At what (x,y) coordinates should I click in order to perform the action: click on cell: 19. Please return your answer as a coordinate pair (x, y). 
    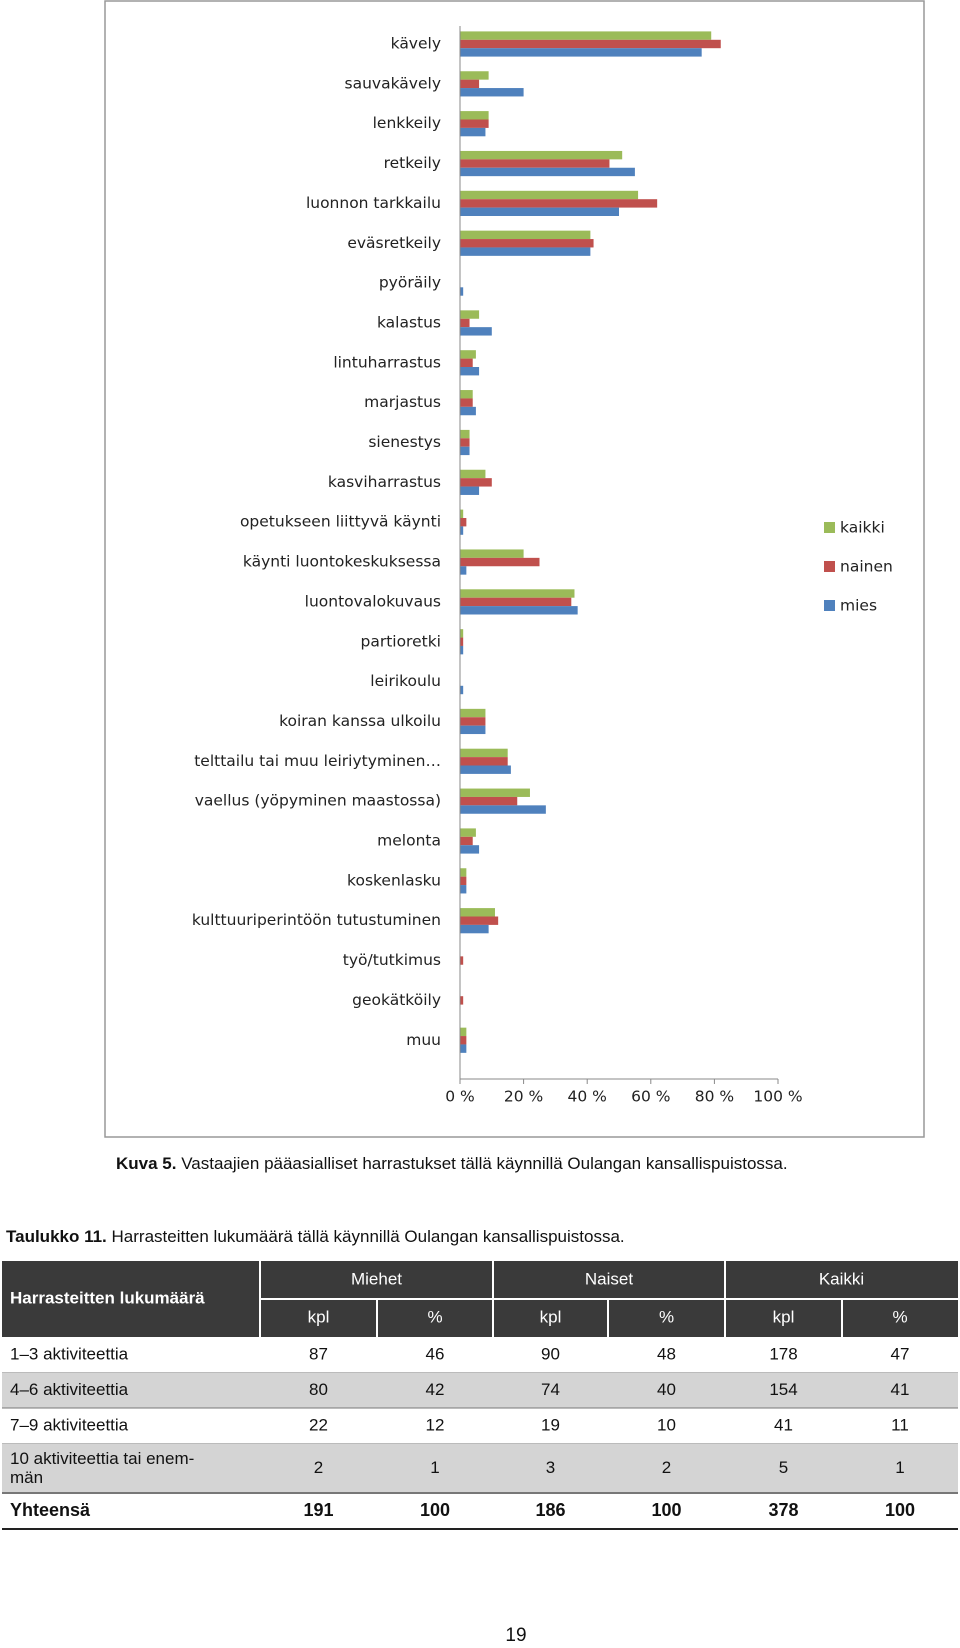
    Looking at the image, I should click on (550, 1424).